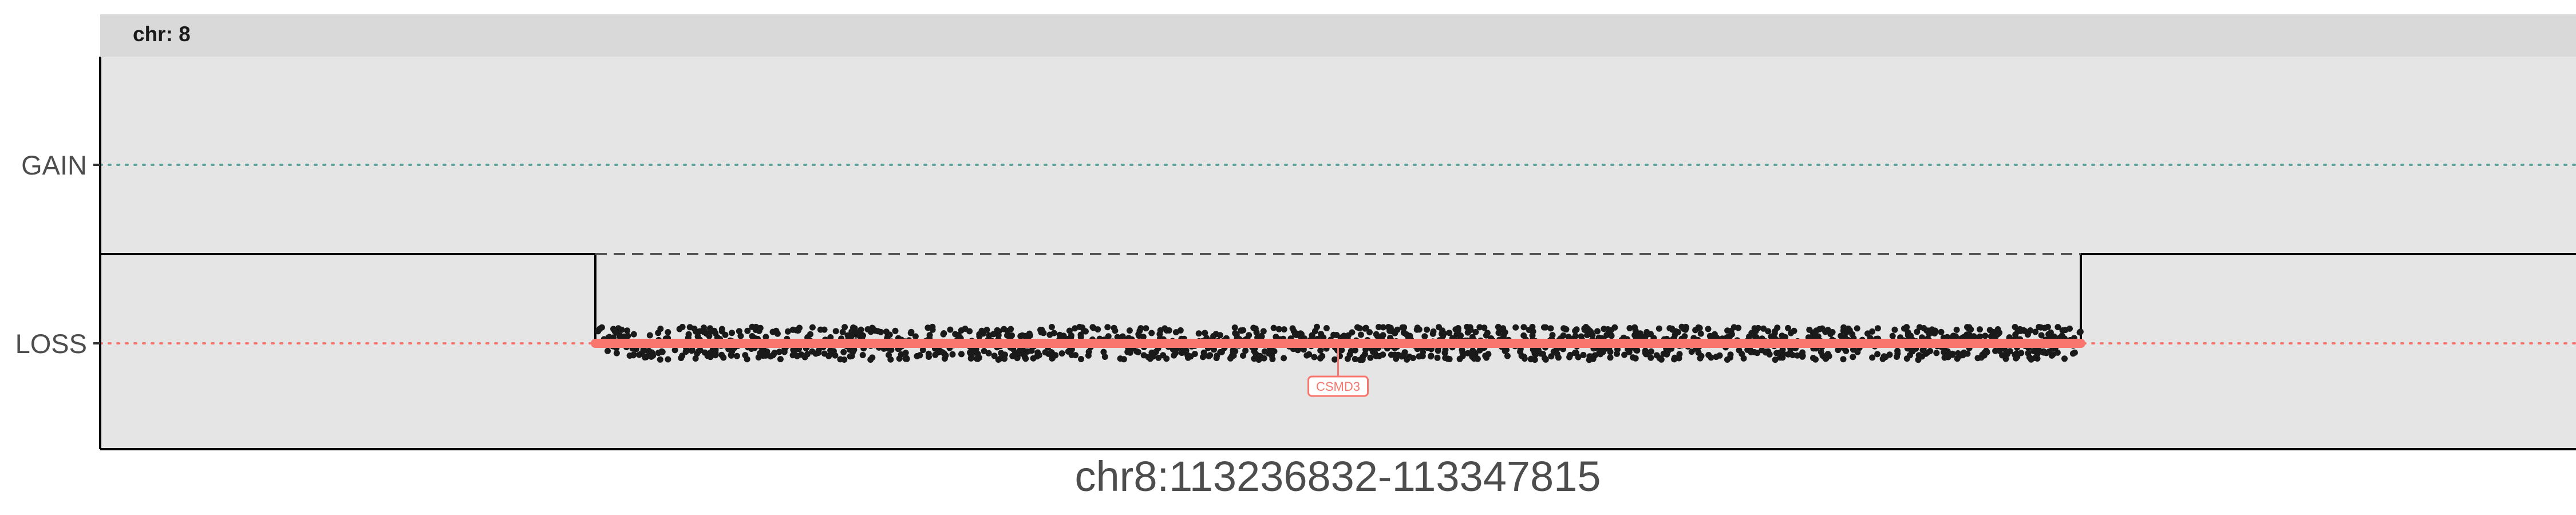  What do you see at coordinates (1338, 370) in the screenshot?
I see `gene-annotation: CSMD3` at bounding box center [1338, 370].